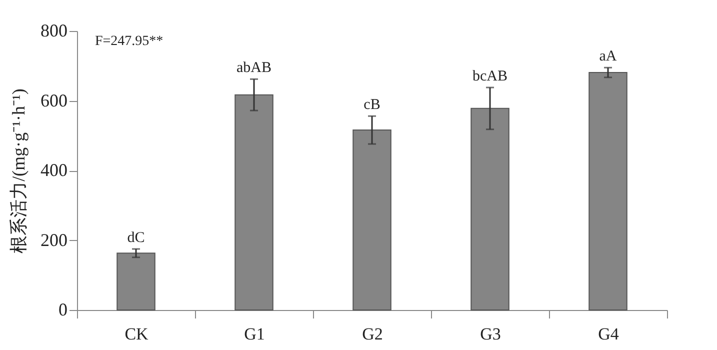 Image resolution: width=717 pixels, height=350 pixels. What do you see at coordinates (18, 171) in the screenshot?
I see `y-axis-title: 根系活力/(mg·g⁻¹·h⁻¹)` at bounding box center [18, 171].